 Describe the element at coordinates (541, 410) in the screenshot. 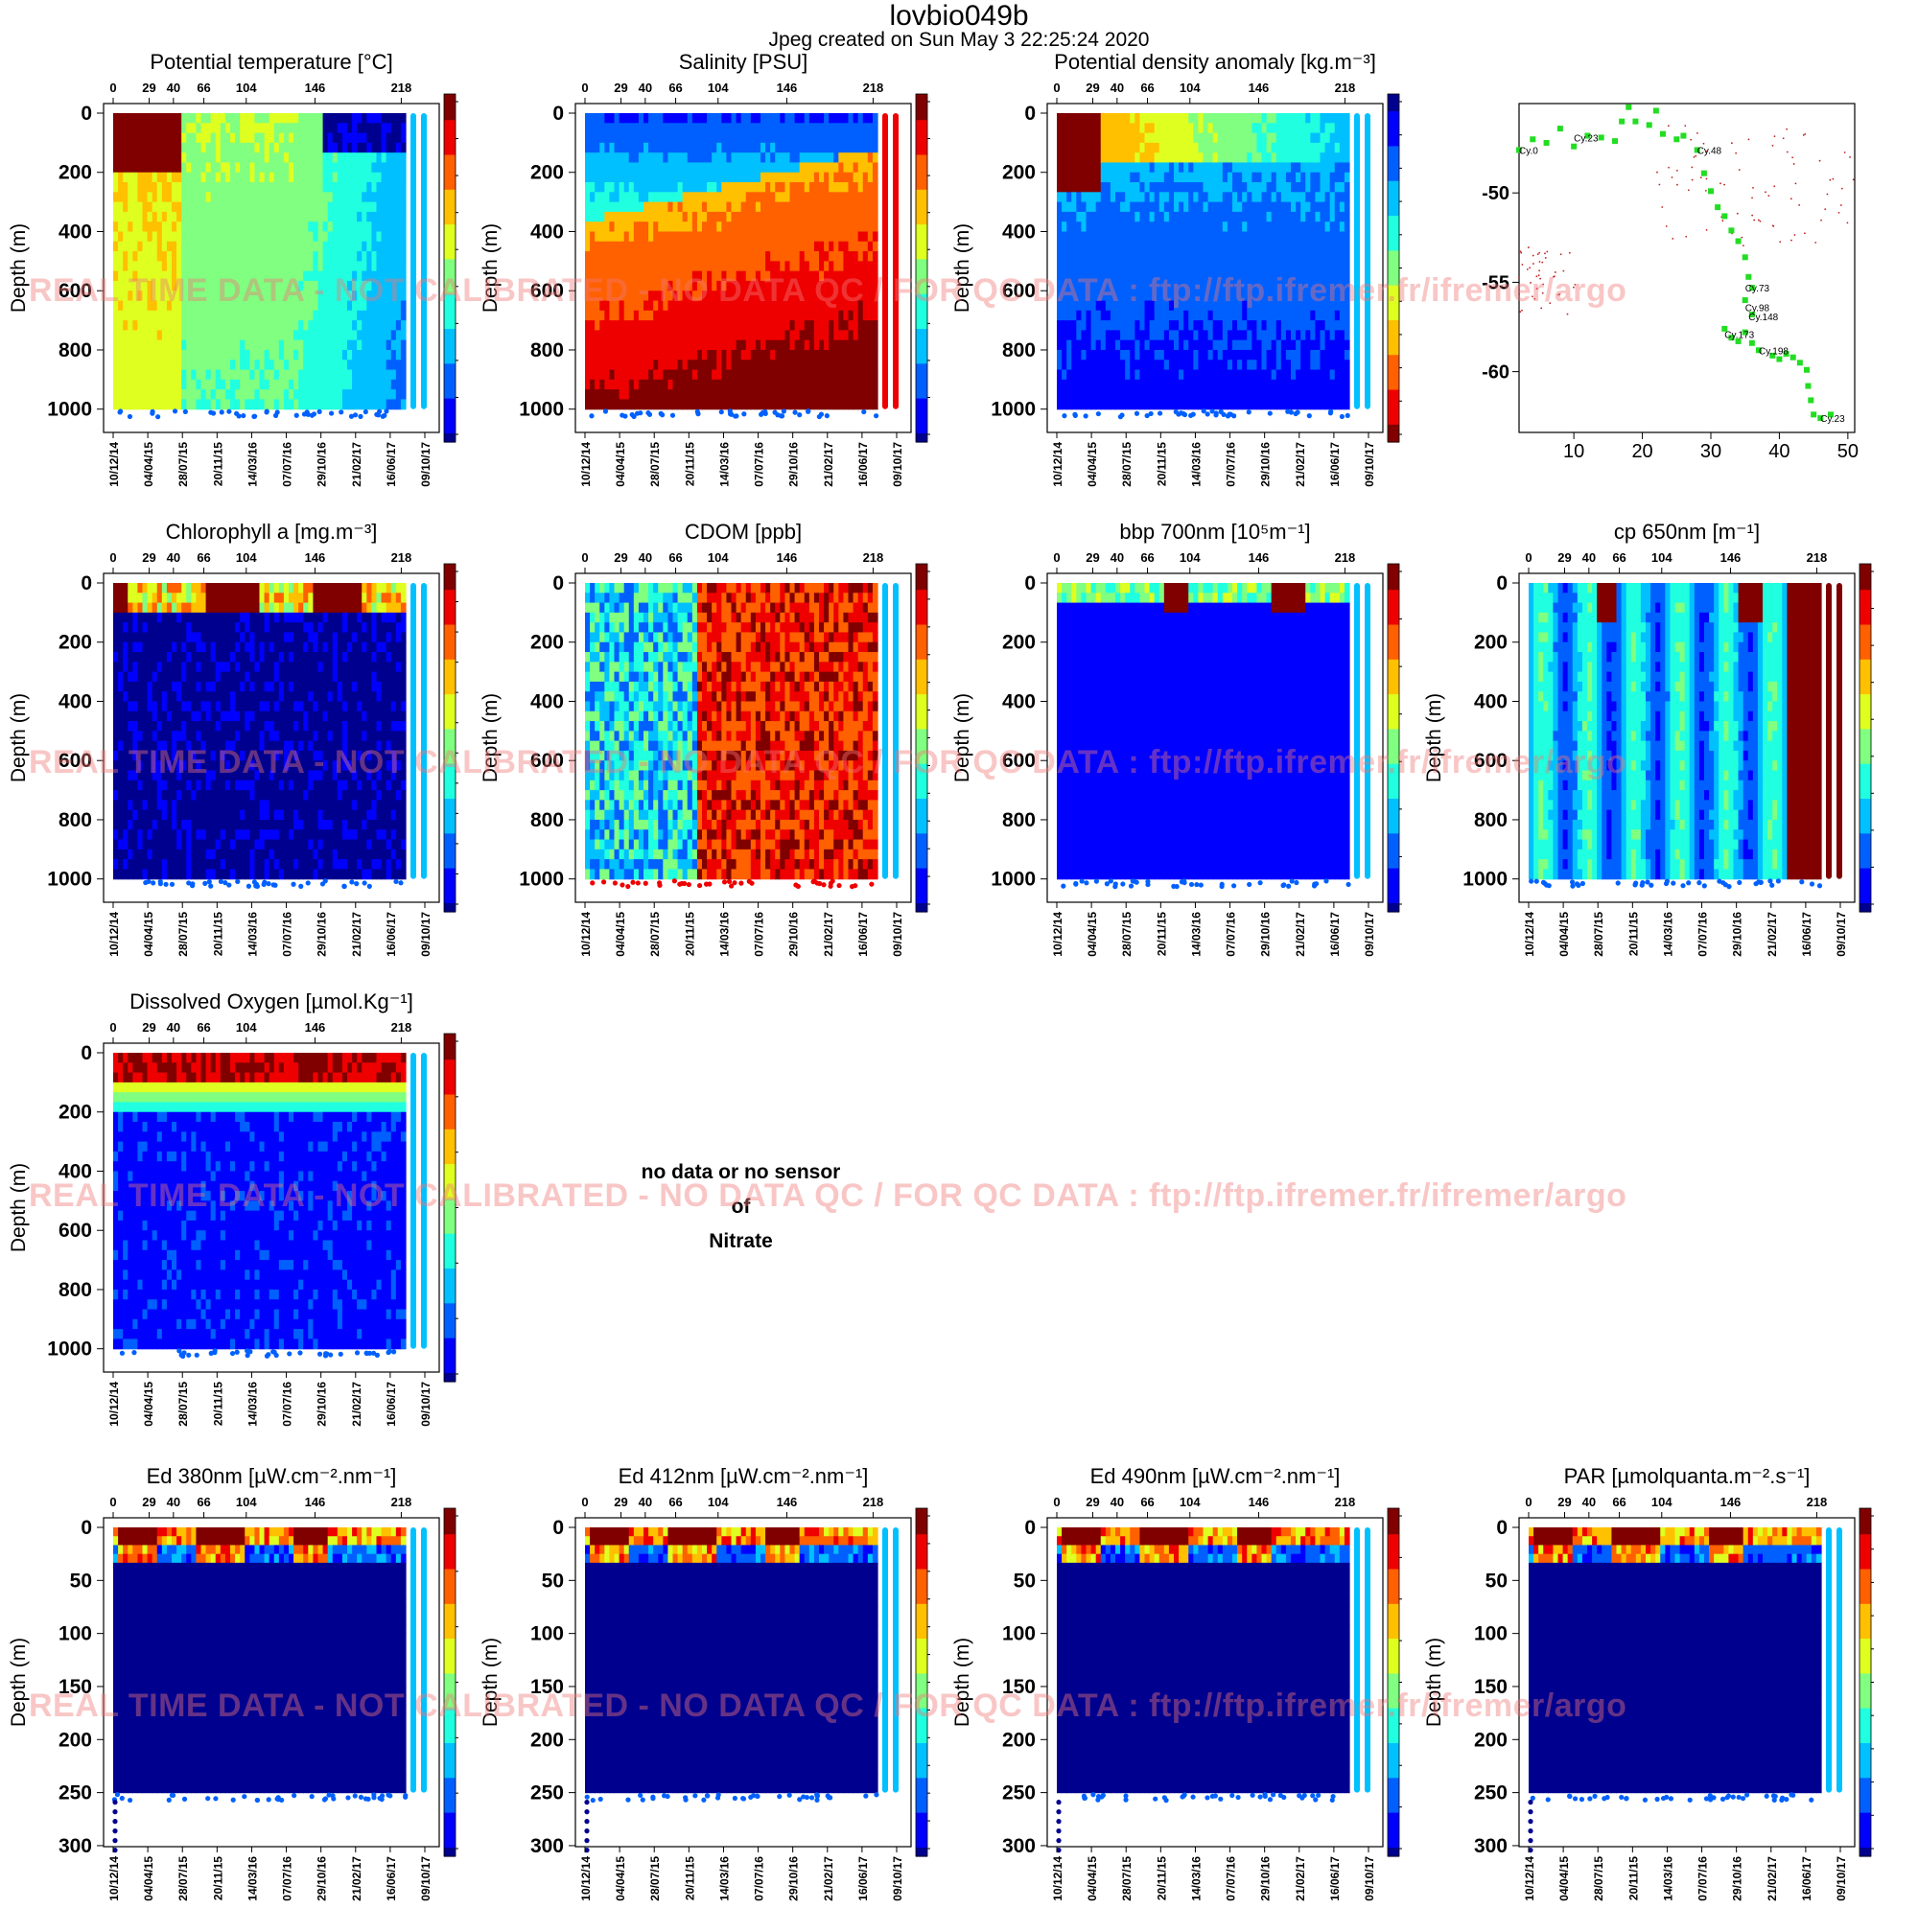

I see `y-tick-label: 1000` at that location.